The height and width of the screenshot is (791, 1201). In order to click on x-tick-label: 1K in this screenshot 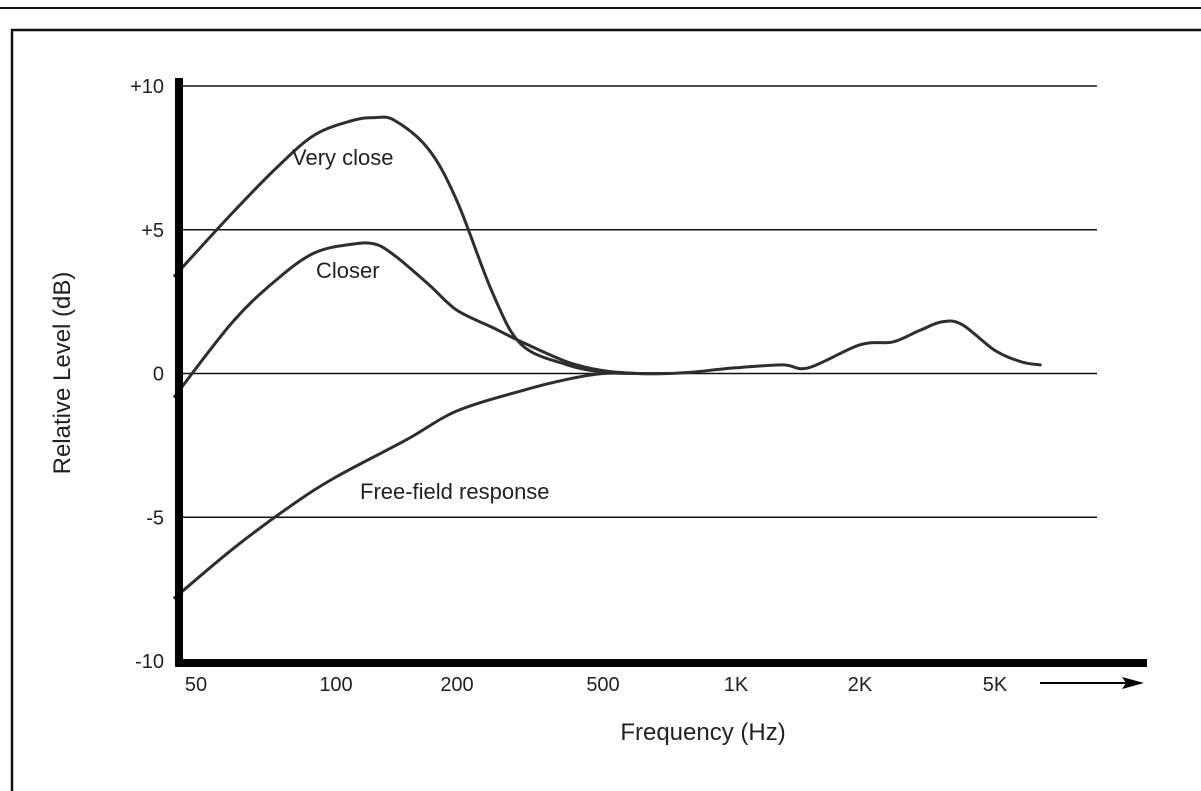, I will do `click(736, 685)`.